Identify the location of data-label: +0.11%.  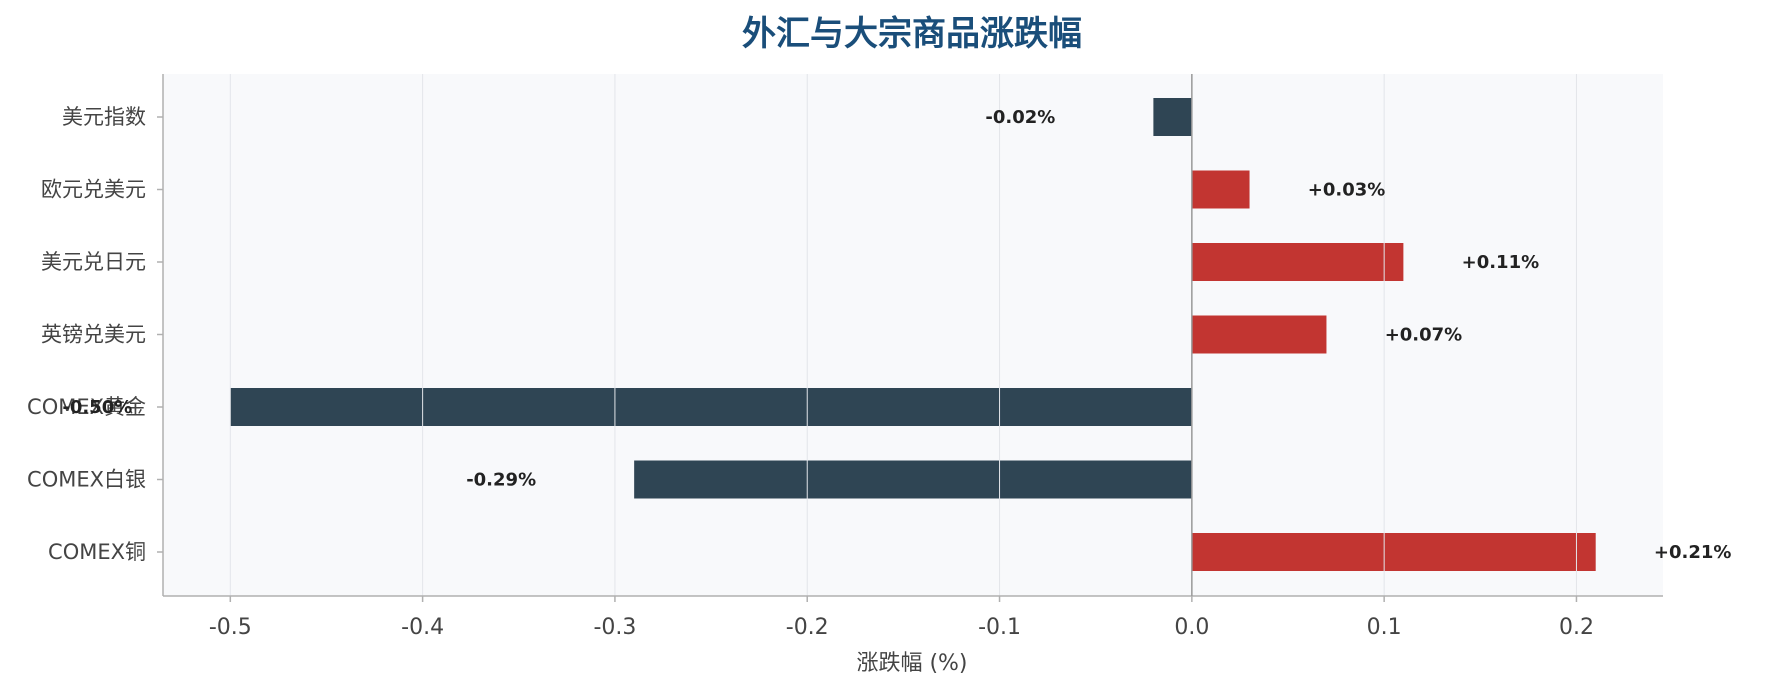
(1501, 262).